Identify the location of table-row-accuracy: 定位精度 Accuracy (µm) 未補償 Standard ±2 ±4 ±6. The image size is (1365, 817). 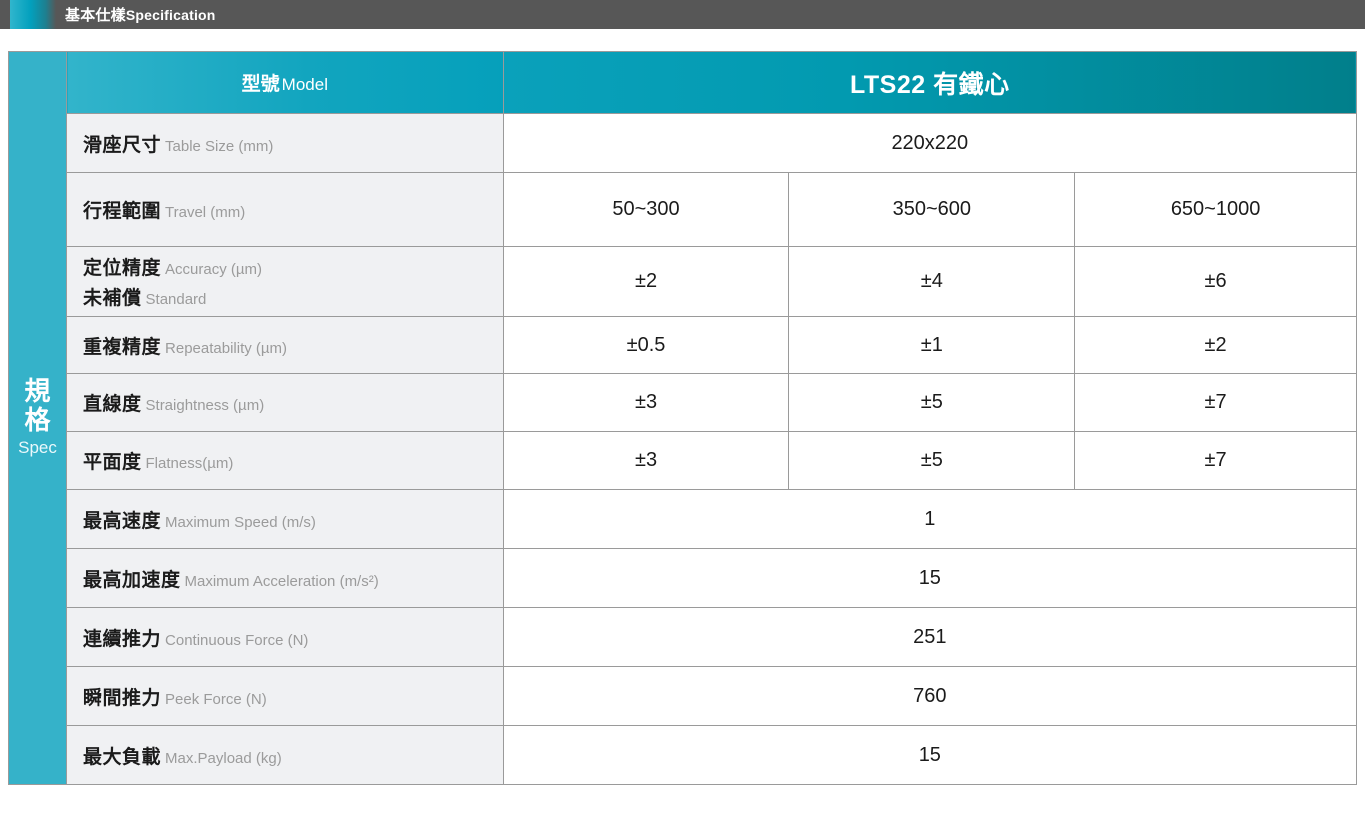
(711, 281).